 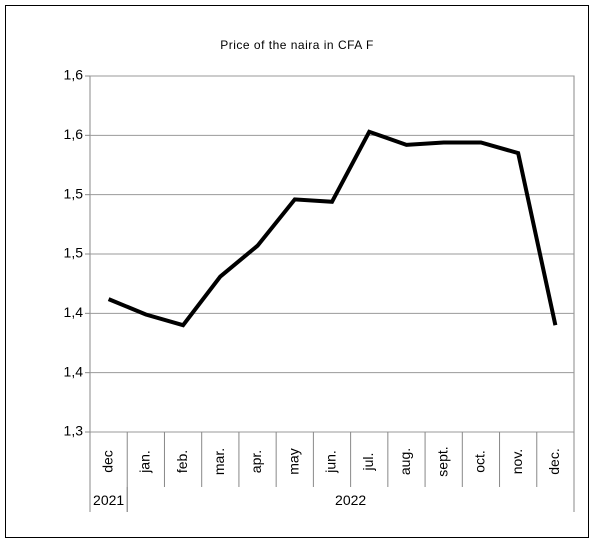 What do you see at coordinates (256, 461) in the screenshot?
I see `x-tick-label: apr.` at bounding box center [256, 461].